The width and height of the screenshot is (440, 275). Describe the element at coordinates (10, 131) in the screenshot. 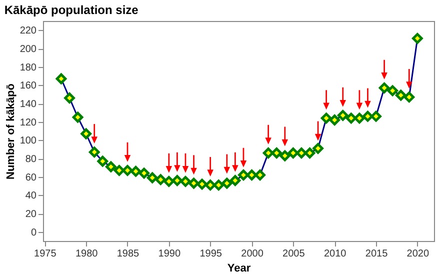

I see `y-axis-title: Number of kākāpō` at that location.